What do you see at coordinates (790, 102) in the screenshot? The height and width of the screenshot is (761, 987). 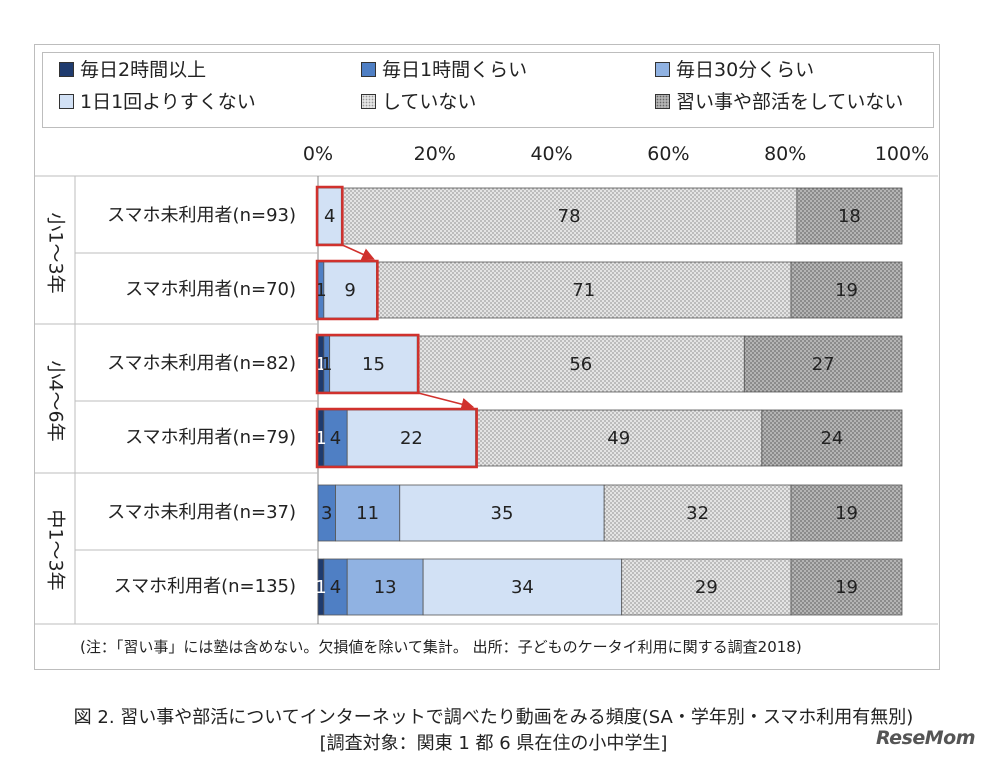 I see `legend-label: 習い事や部活をしていない` at bounding box center [790, 102].